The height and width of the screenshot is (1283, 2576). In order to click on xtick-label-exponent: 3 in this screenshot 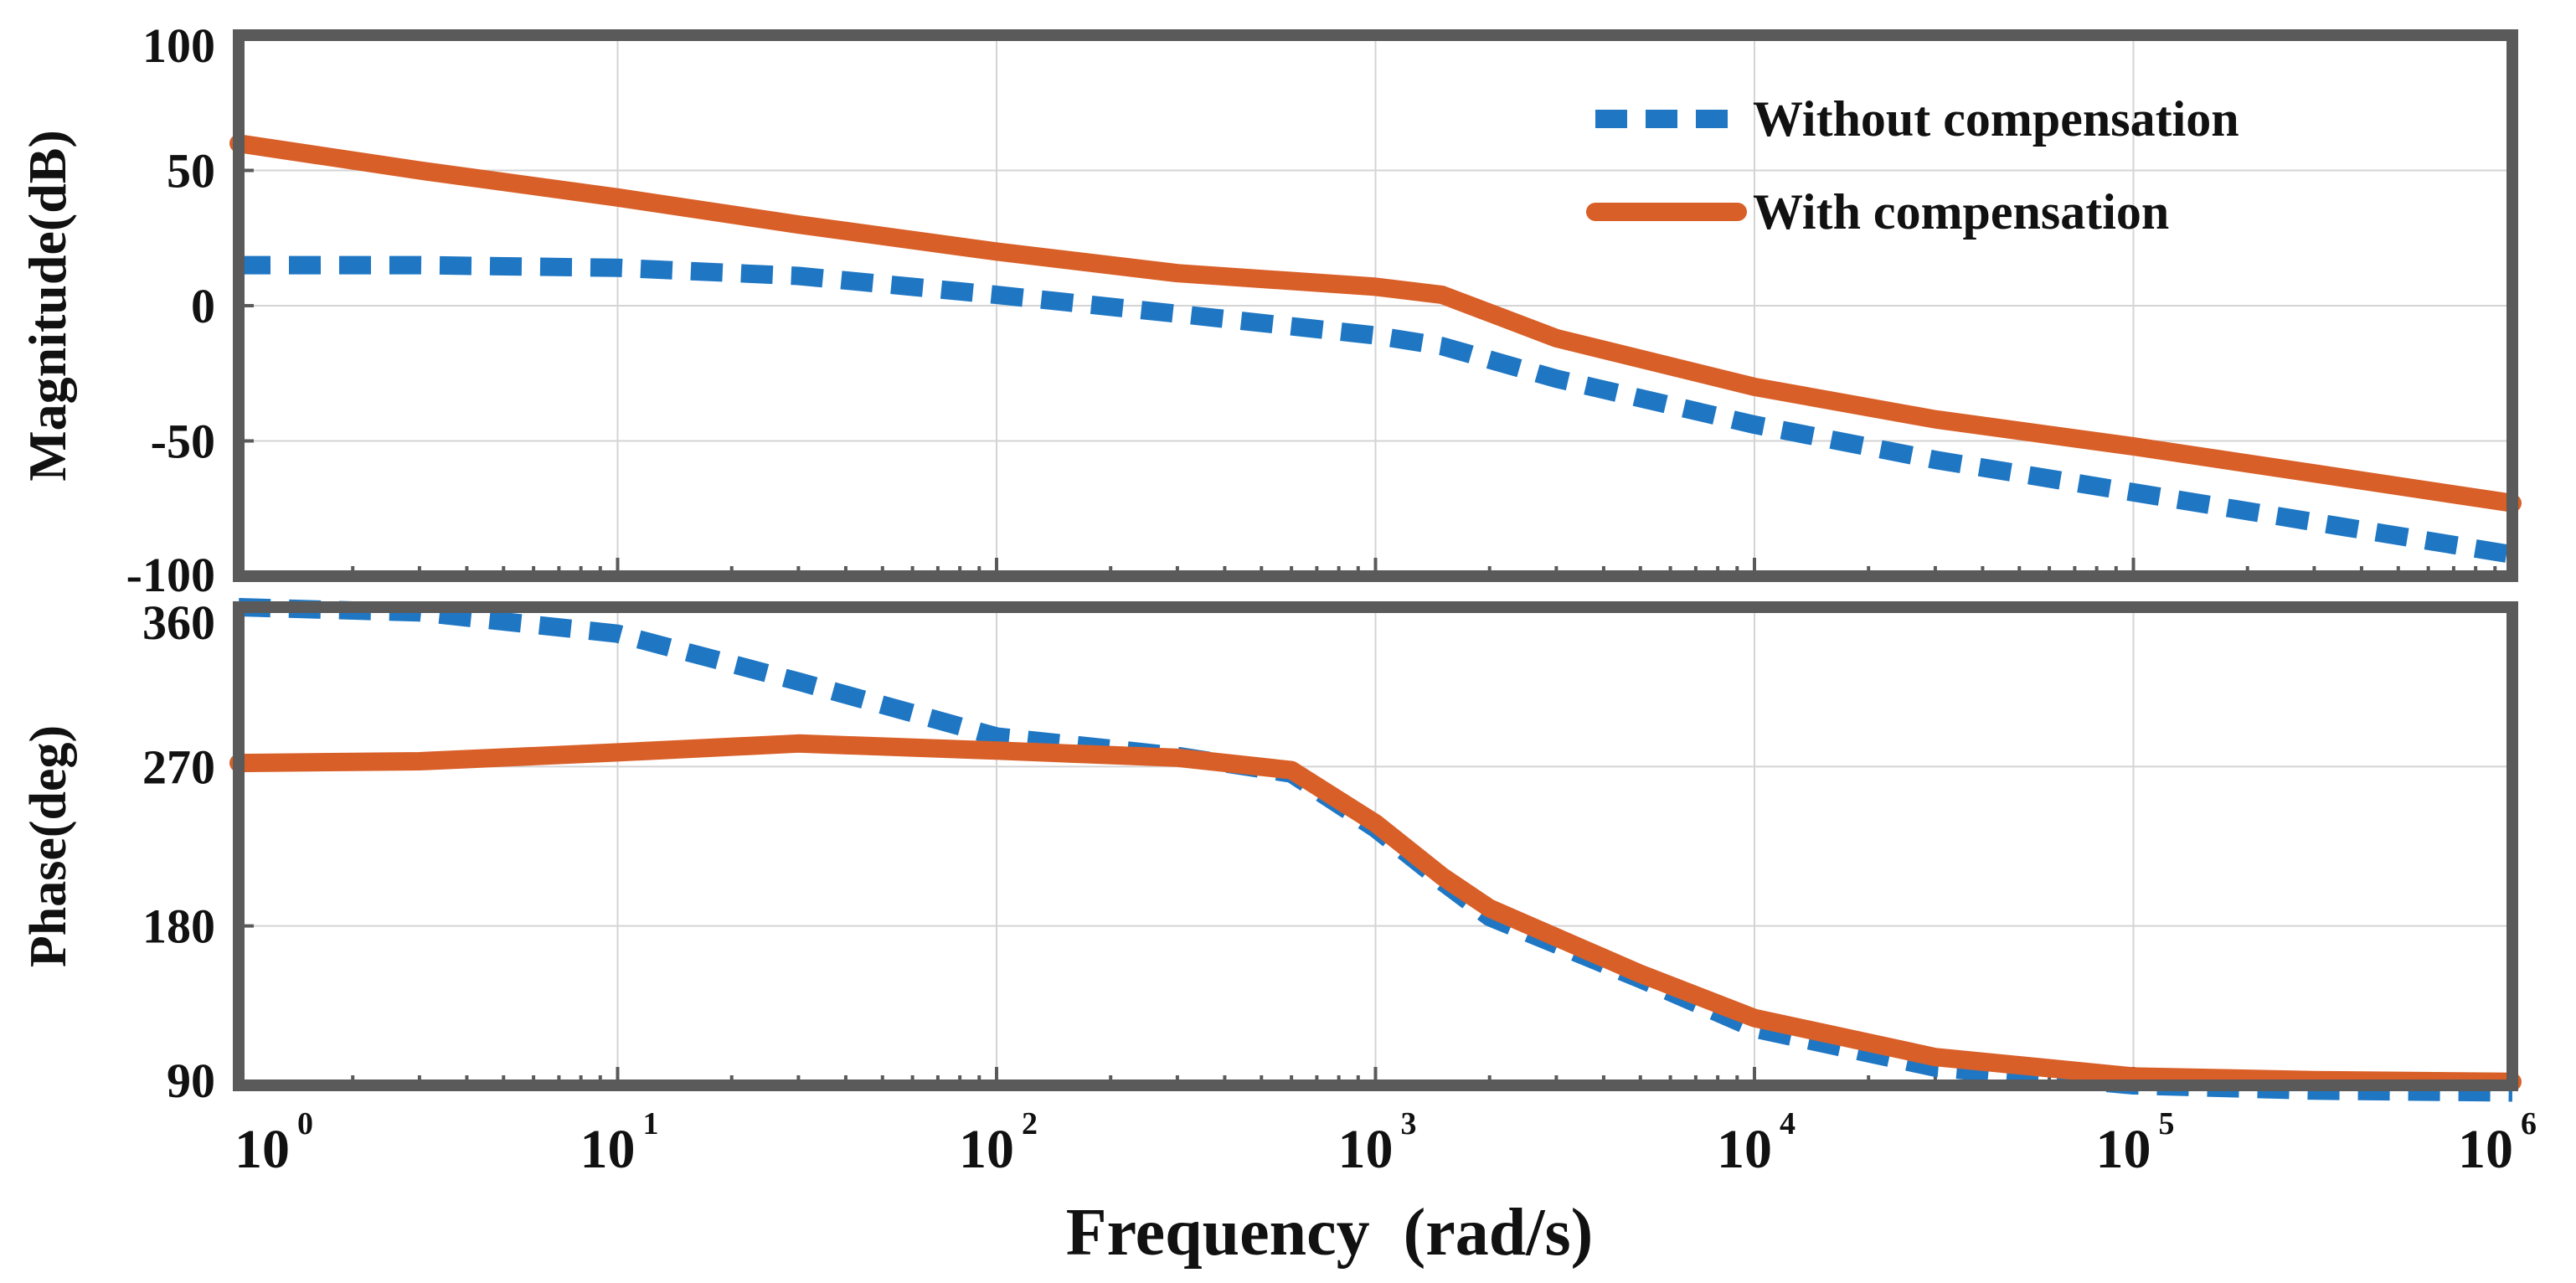, I will do `click(1409, 1123)`.